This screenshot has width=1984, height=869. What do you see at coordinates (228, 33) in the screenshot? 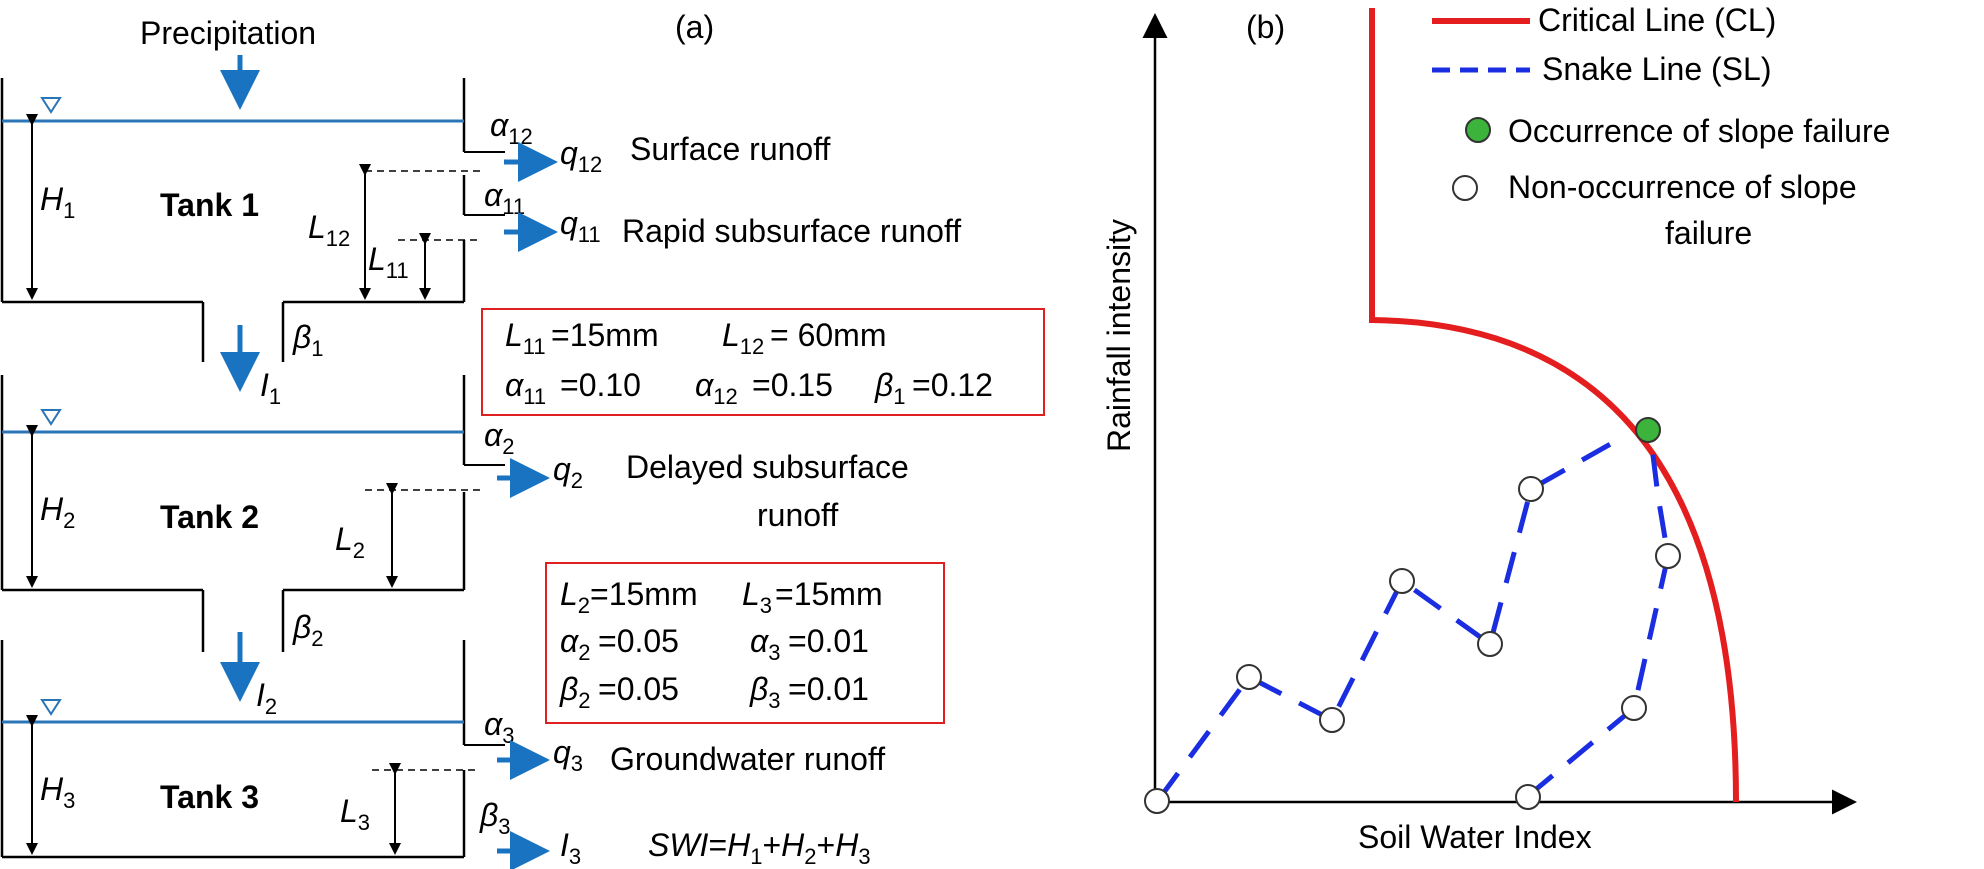
I see `precipitation-label: Precipitation` at bounding box center [228, 33].